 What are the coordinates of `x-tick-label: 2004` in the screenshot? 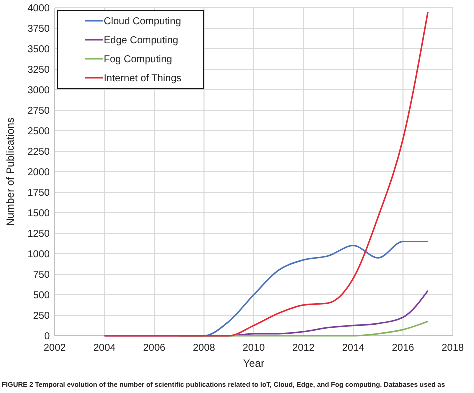 It's located at (105, 348).